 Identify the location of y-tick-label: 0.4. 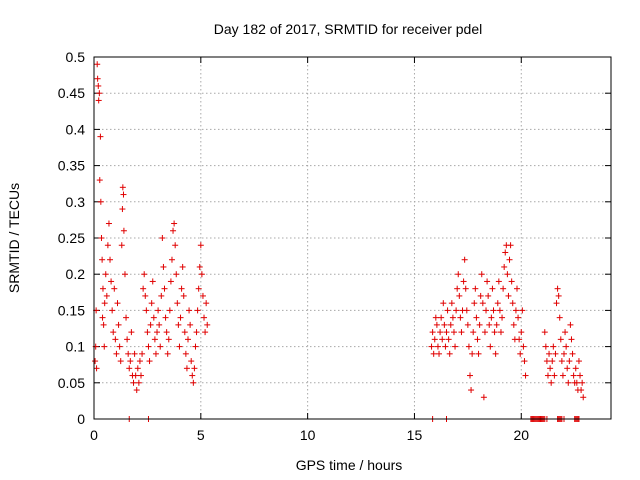
(76, 129).